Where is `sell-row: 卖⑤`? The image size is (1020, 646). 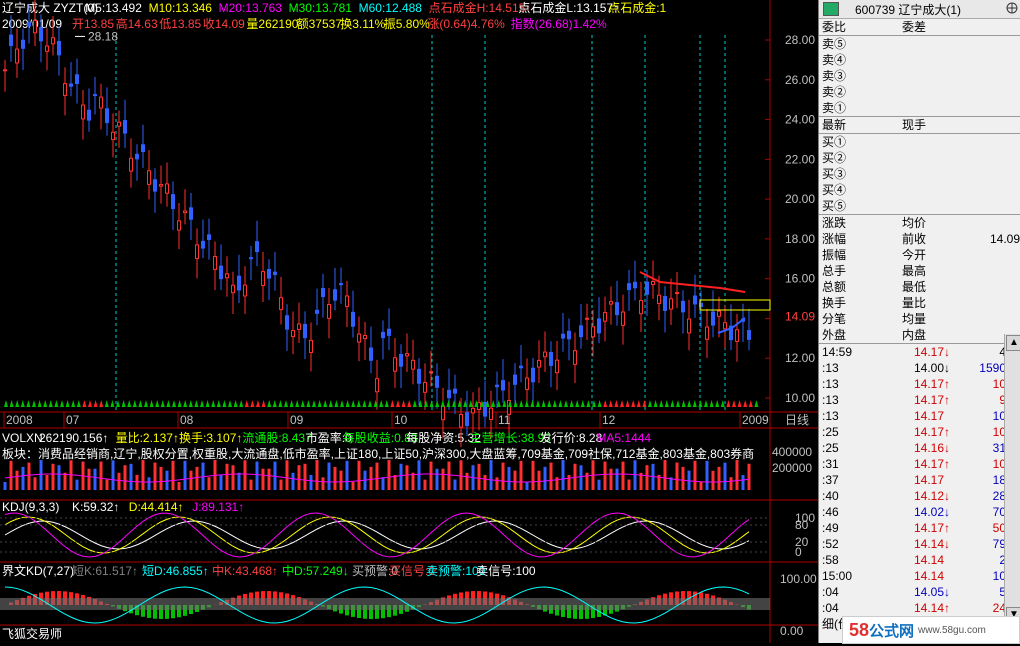 sell-row: 卖⑤ is located at coordinates (919, 44).